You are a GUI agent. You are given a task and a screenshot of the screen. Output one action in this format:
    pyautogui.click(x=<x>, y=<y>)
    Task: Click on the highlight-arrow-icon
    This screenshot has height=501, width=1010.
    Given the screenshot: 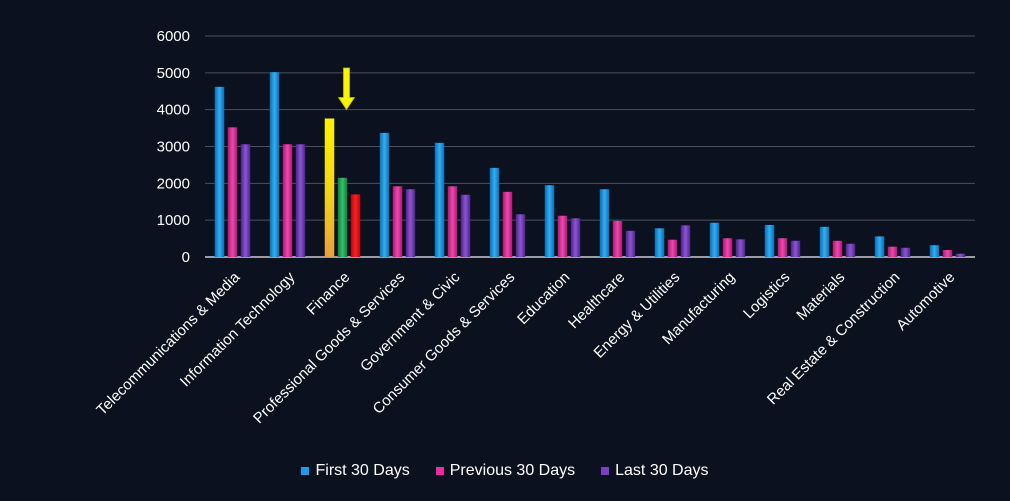 What is the action you would take?
    pyautogui.click(x=346, y=89)
    